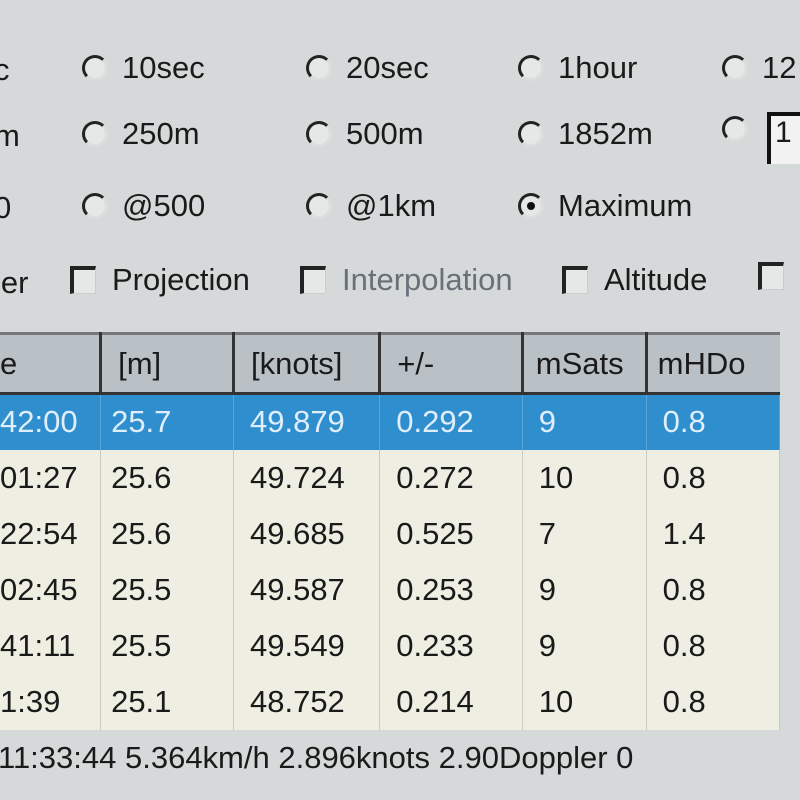 This screenshot has width=800, height=800. Describe the element at coordinates (161, 133) in the screenshot. I see `radio-label: 250m` at that location.